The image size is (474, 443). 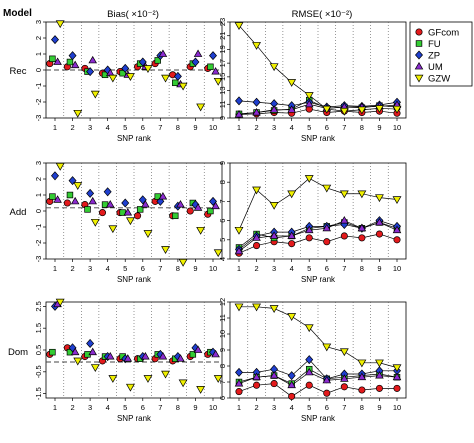 I want to click on y-tick-label: -0.5, so click(x=38, y=371).